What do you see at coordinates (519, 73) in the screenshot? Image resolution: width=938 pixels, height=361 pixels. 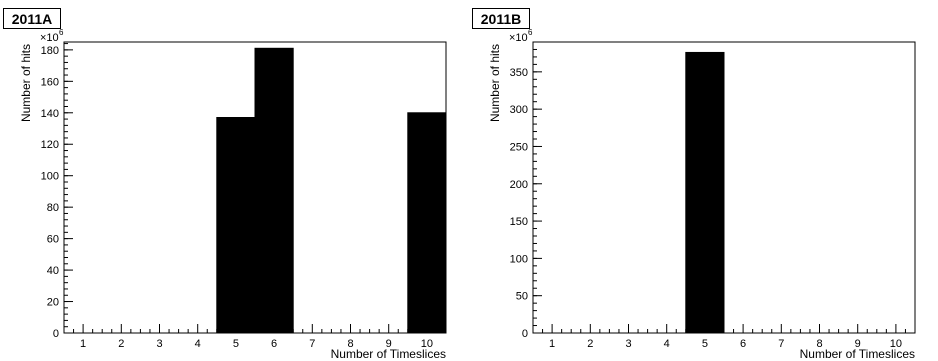 I see `y-tick-label: 350` at bounding box center [519, 73].